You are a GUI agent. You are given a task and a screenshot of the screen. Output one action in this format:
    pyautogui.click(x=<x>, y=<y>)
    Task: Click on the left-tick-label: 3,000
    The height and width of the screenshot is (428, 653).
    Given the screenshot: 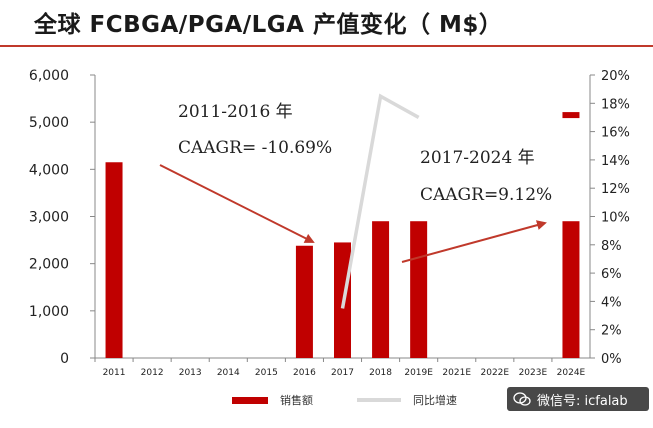 What is the action you would take?
    pyautogui.click(x=49, y=218)
    